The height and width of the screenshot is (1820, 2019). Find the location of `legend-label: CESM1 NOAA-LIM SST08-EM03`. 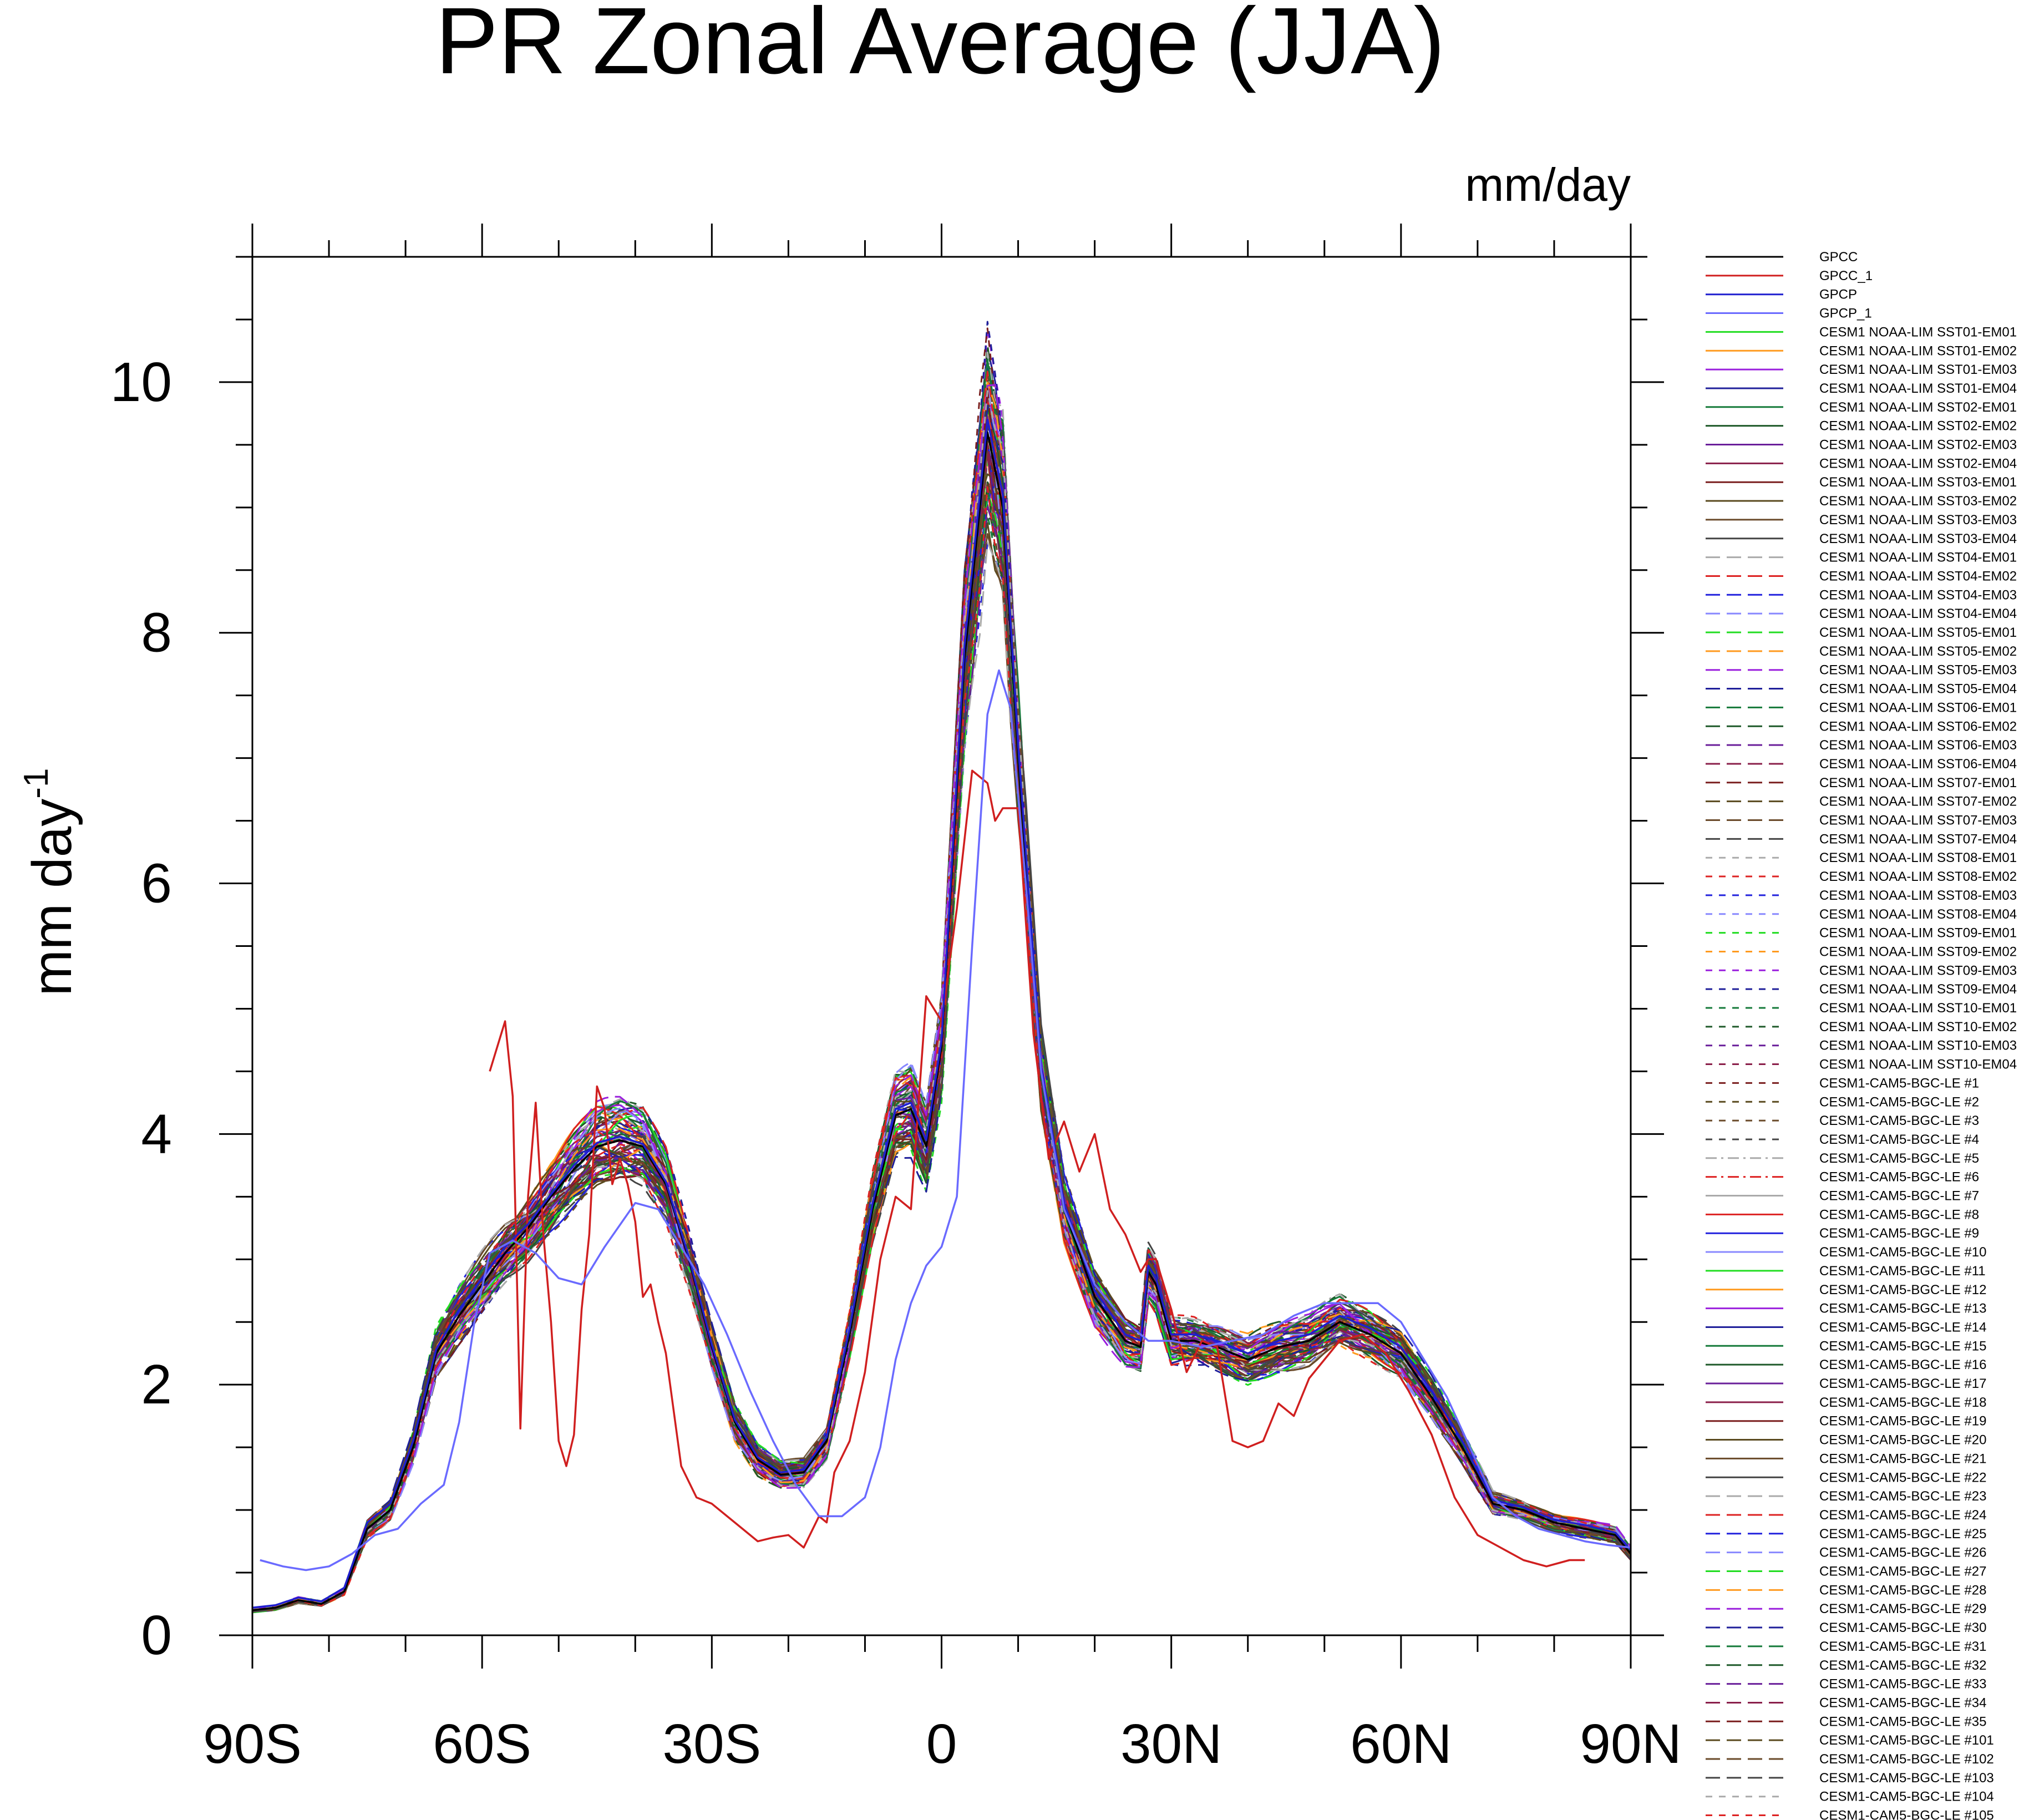

legend-label: CESM1 NOAA-LIM SST08-EM03 is located at coordinates (1918, 896).